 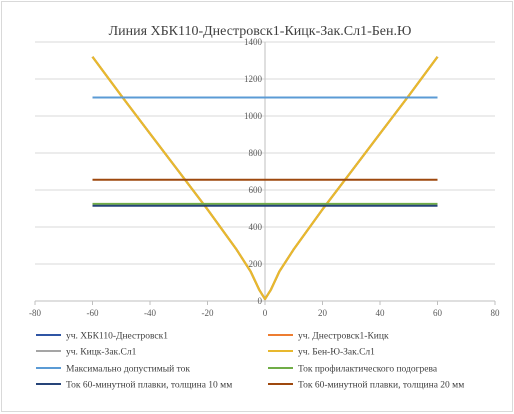 What do you see at coordinates (265, 313) in the screenshot?
I see `x-tick-label: 0` at bounding box center [265, 313].